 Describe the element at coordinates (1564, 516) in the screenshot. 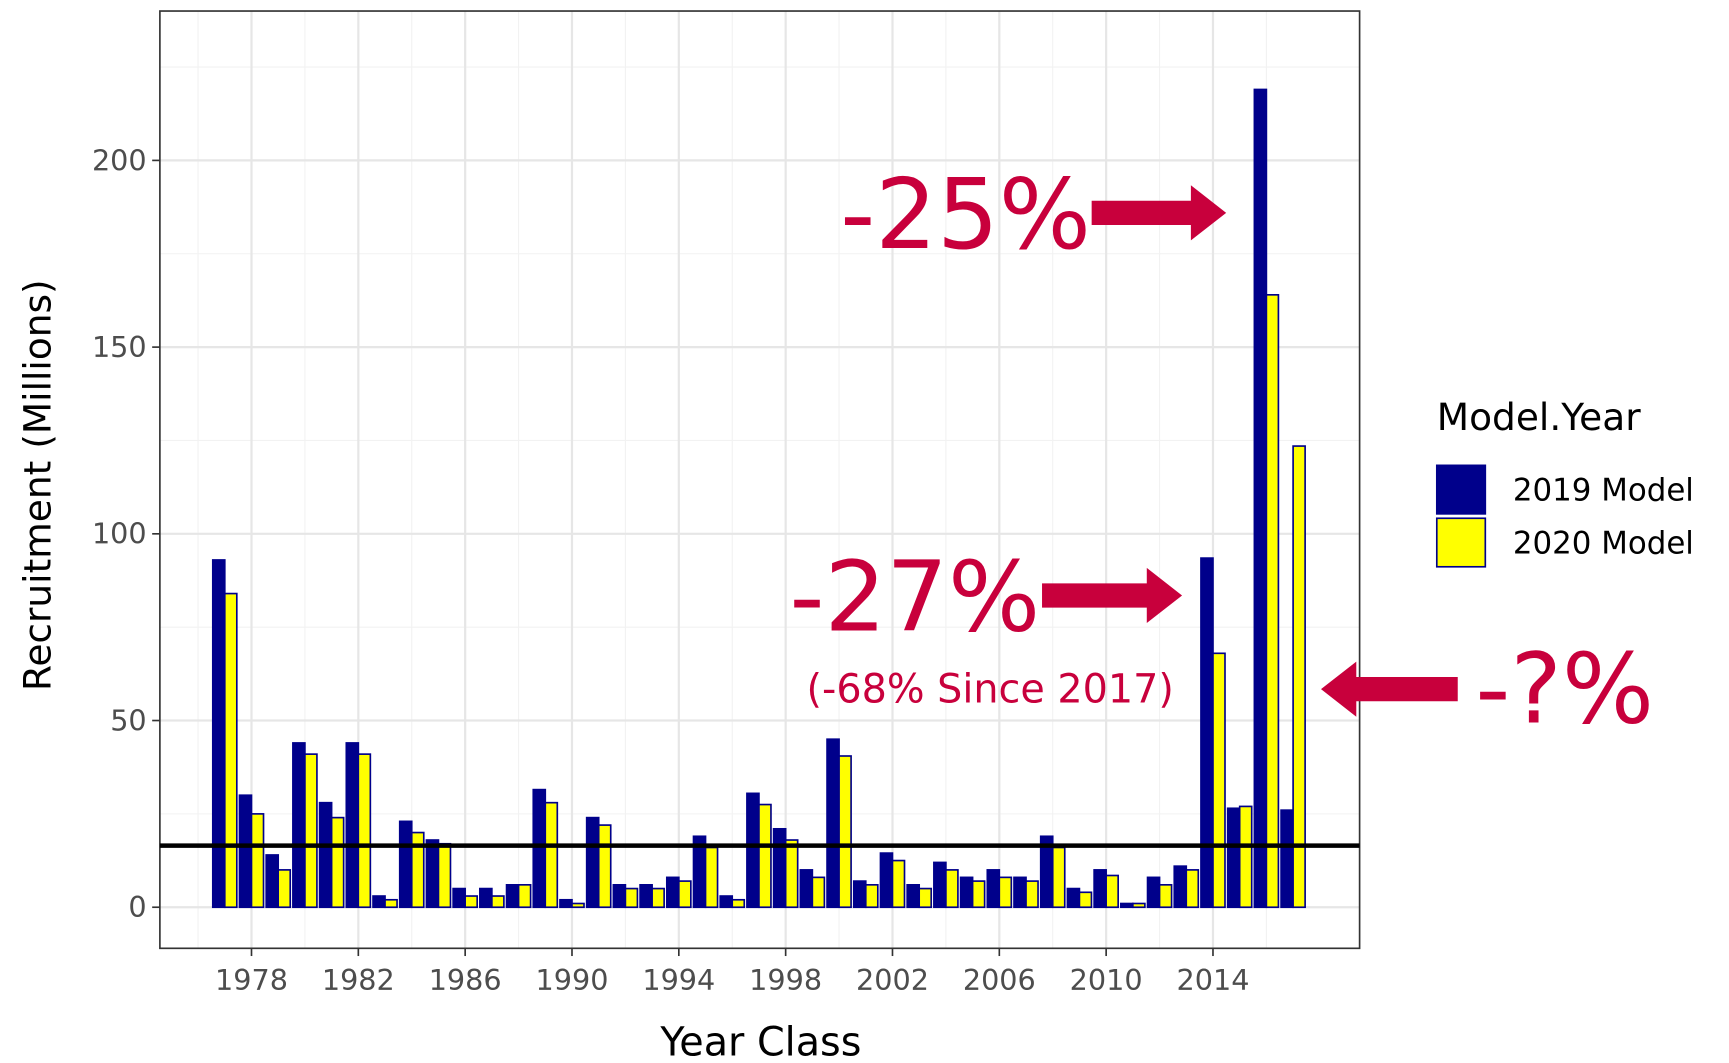

I see `legend: 2019 Model 2020 Model` at that location.